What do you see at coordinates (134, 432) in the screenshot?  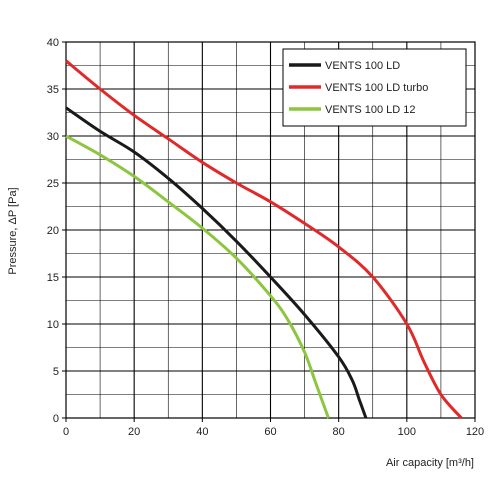 I see `x-tick-label: 20` at bounding box center [134, 432].